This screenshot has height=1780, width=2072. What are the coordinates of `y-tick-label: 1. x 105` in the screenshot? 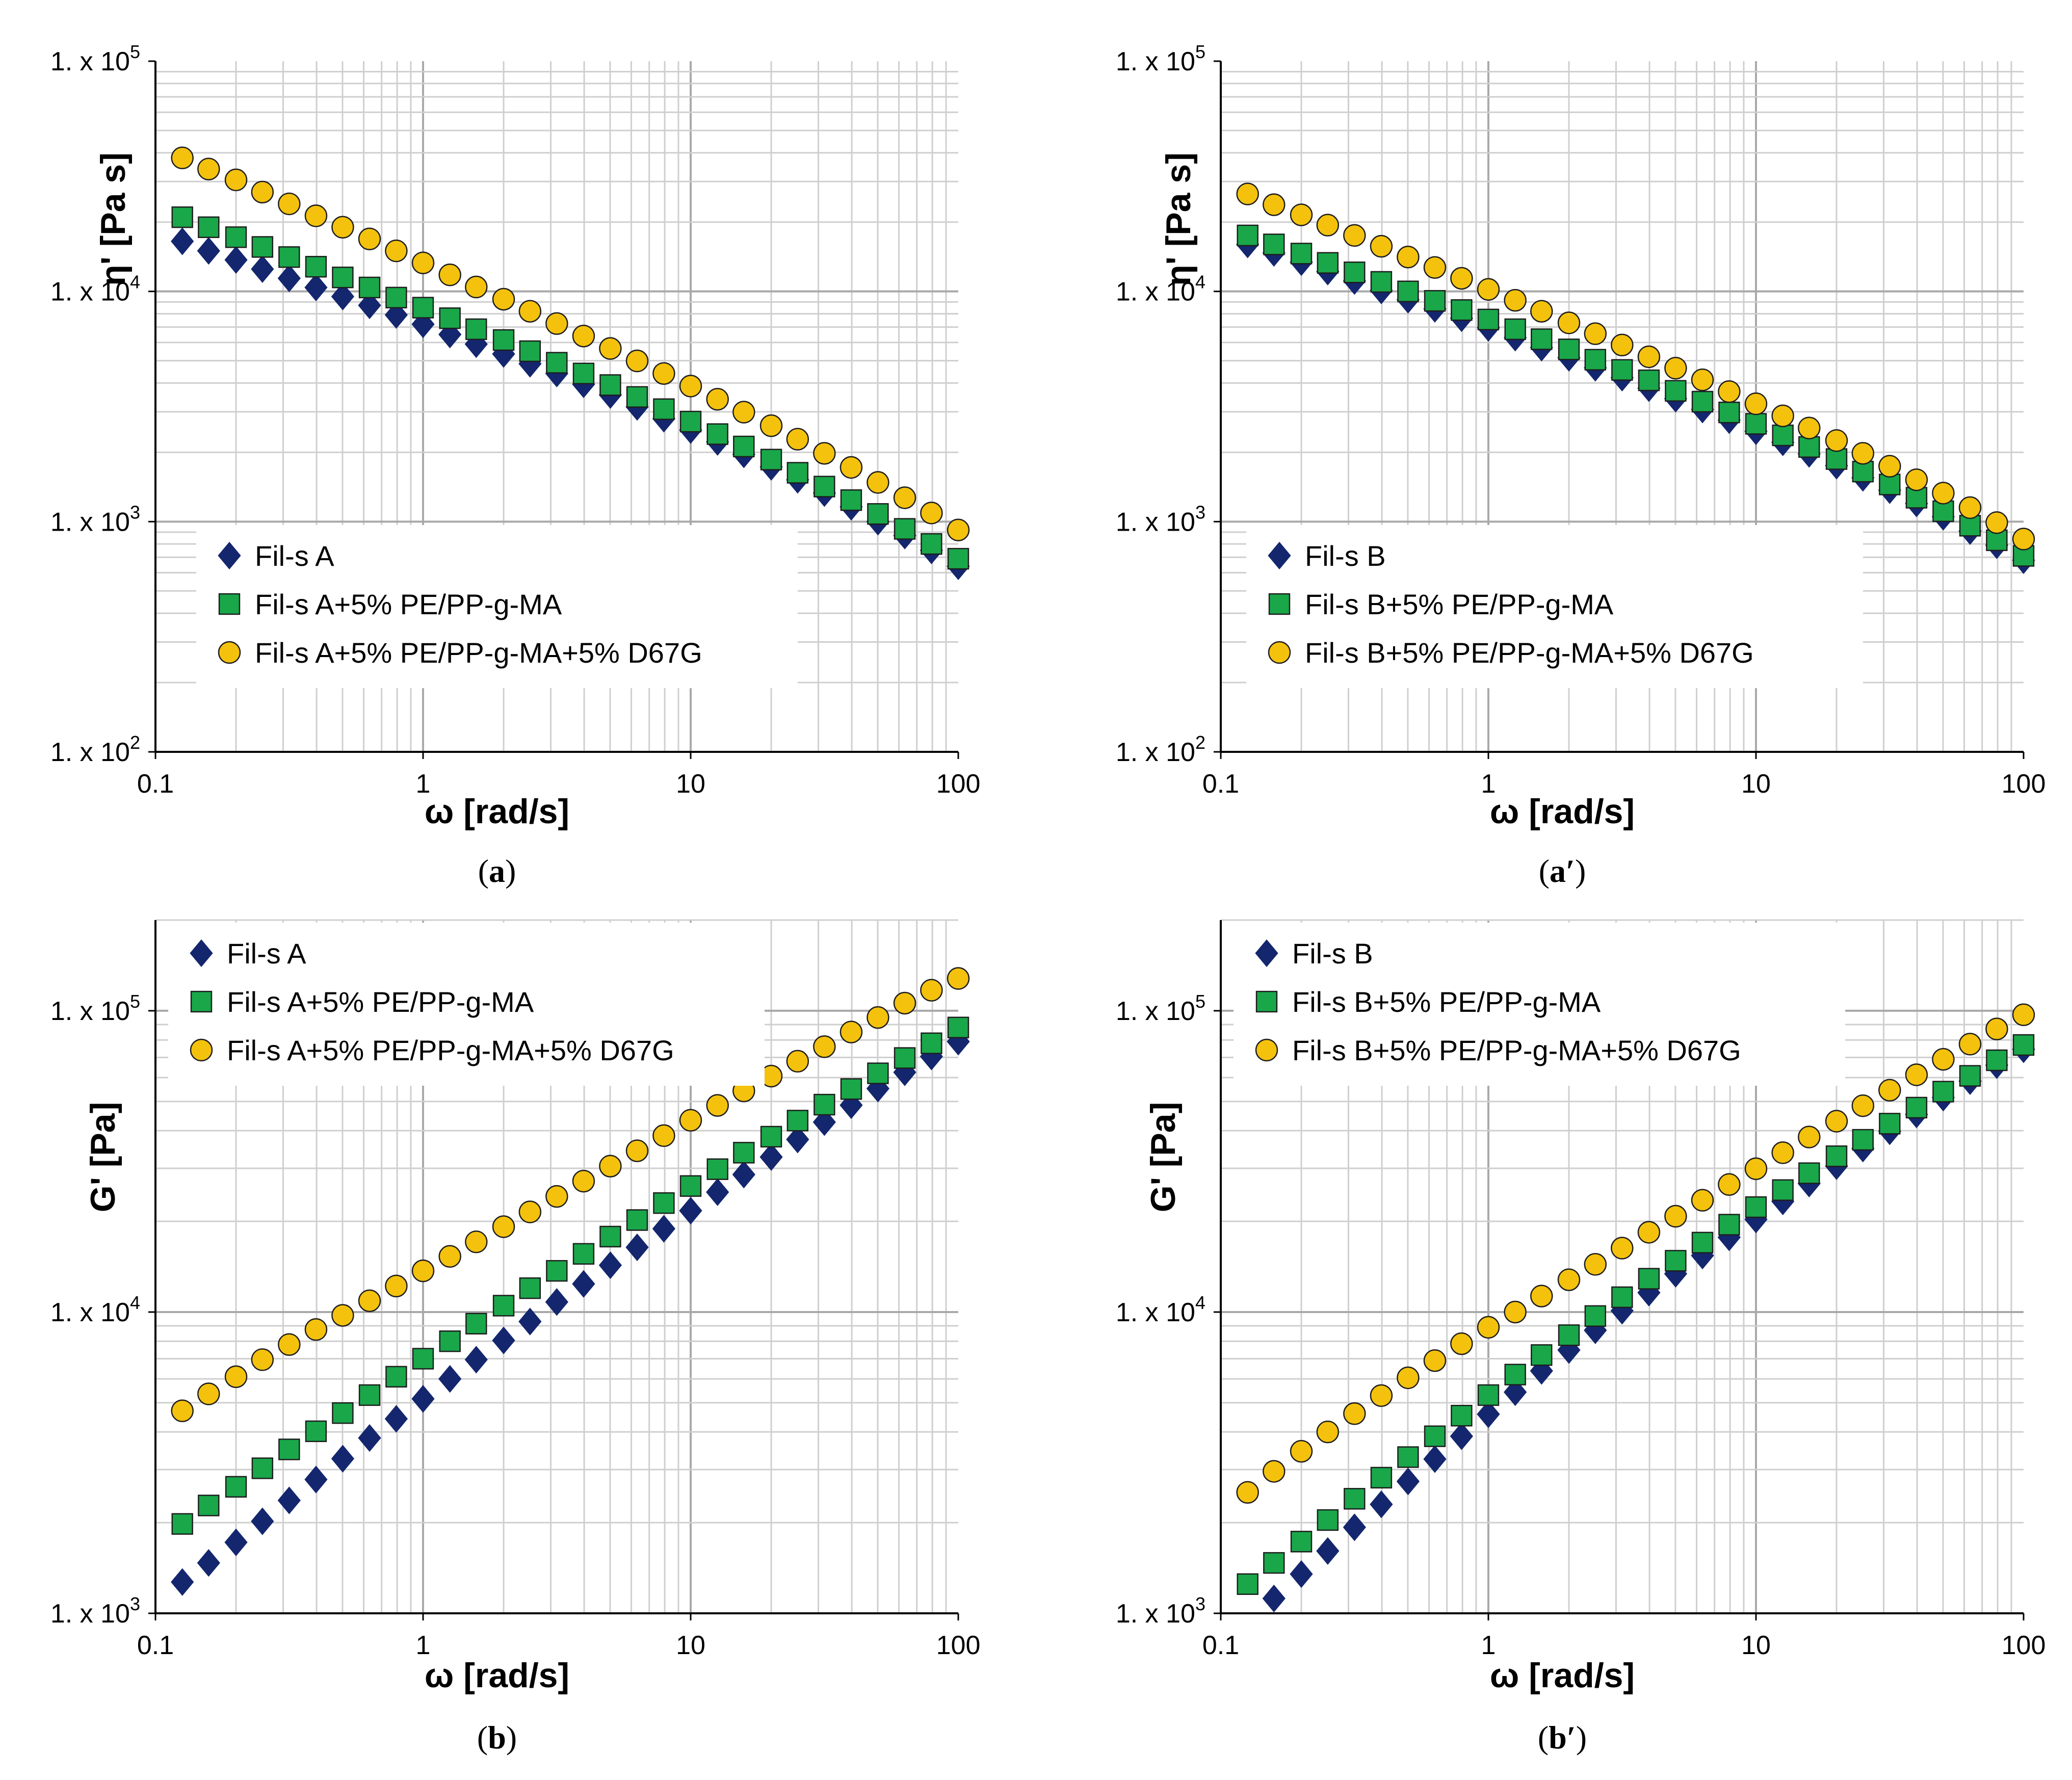 It's located at (1160, 1008).